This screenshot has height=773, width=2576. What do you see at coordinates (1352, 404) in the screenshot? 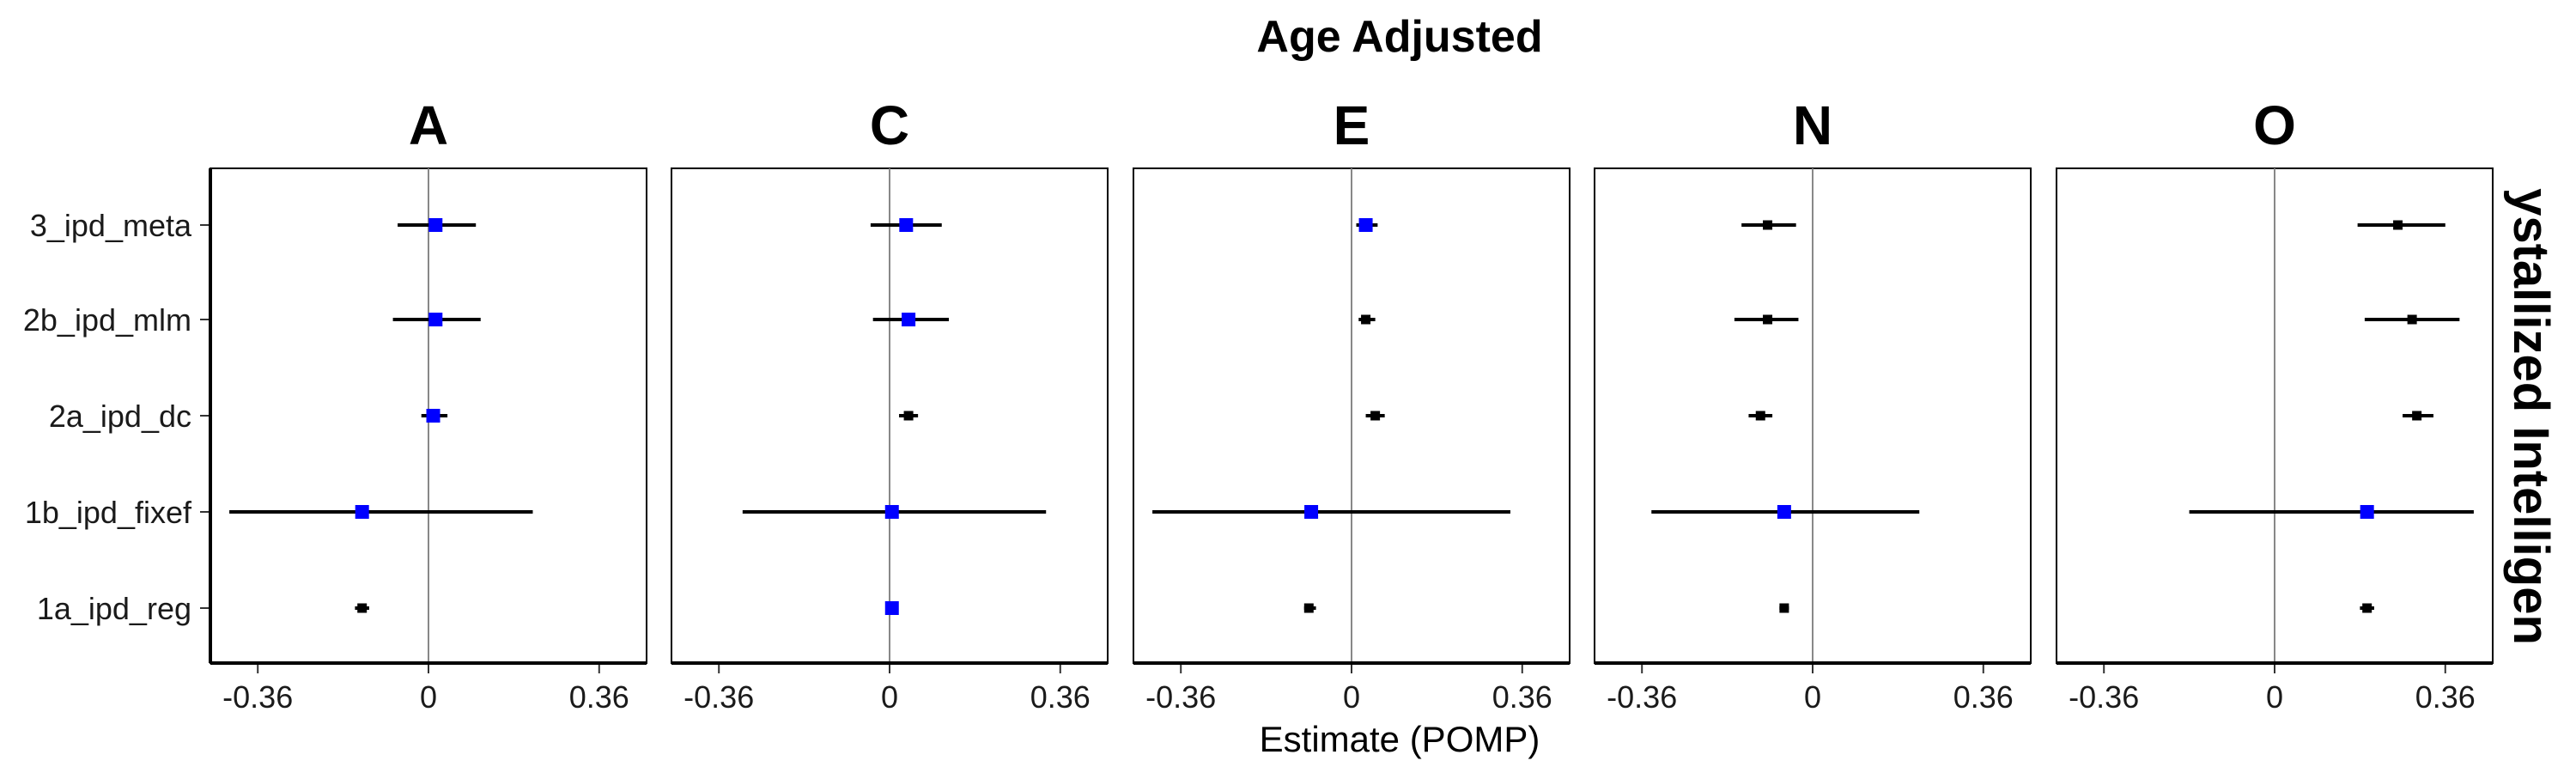
I see `facet-panel-E: E -0.36 0 0.36` at bounding box center [1352, 404].